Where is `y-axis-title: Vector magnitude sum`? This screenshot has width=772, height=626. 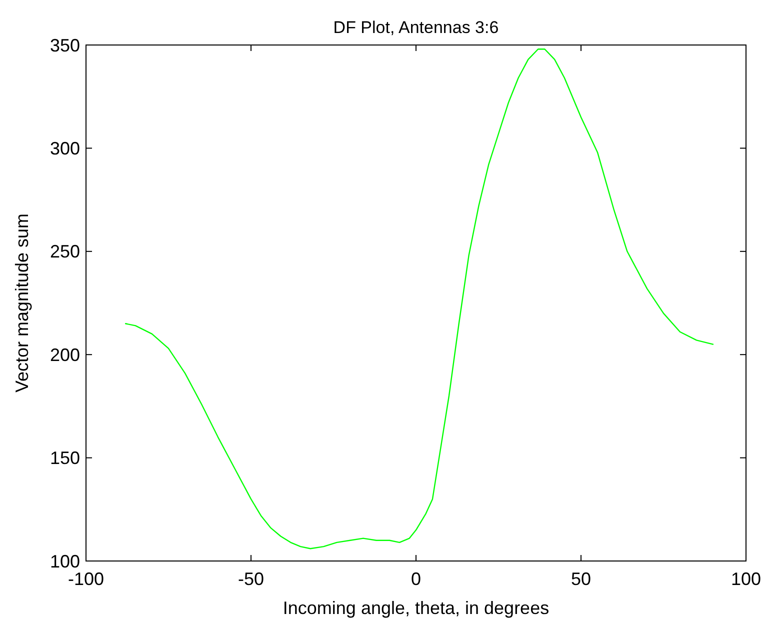
y-axis-title: Vector magnitude sum is located at coordinates (22, 303).